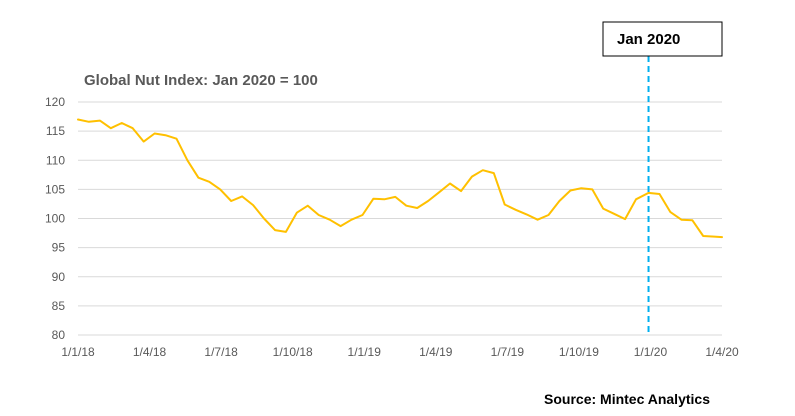 The height and width of the screenshot is (416, 795). I want to click on x-tick-label: 1/10/19, so click(579, 352).